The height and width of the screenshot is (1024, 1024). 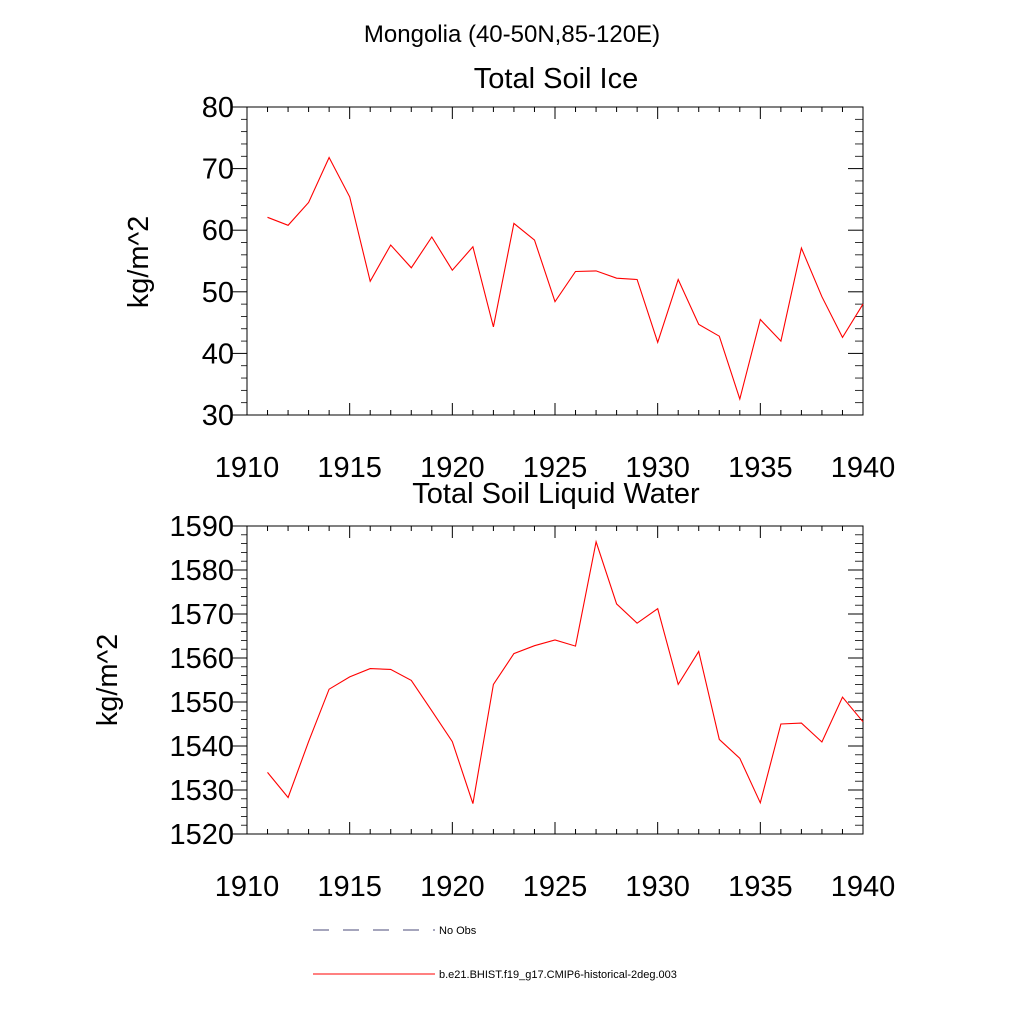 What do you see at coordinates (556, 494) in the screenshot?
I see `panel-title: Total Soil Liquid Water` at bounding box center [556, 494].